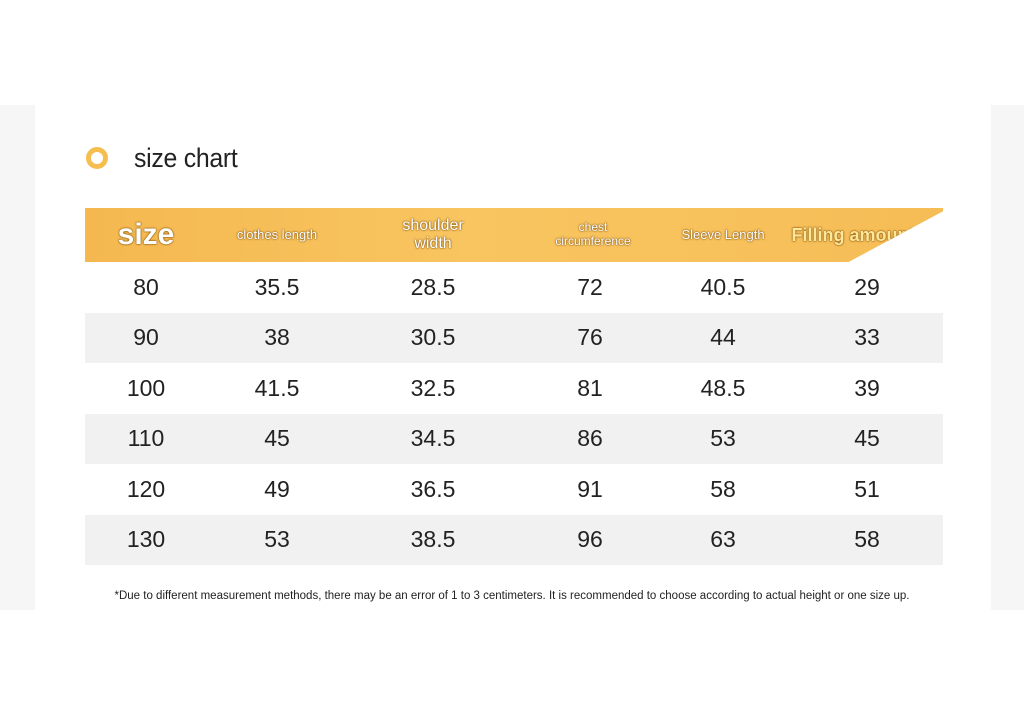 This screenshot has width=1024, height=717. What do you see at coordinates (514, 489) in the screenshot?
I see `table-row: 120 49 36.5 91 58 51` at bounding box center [514, 489].